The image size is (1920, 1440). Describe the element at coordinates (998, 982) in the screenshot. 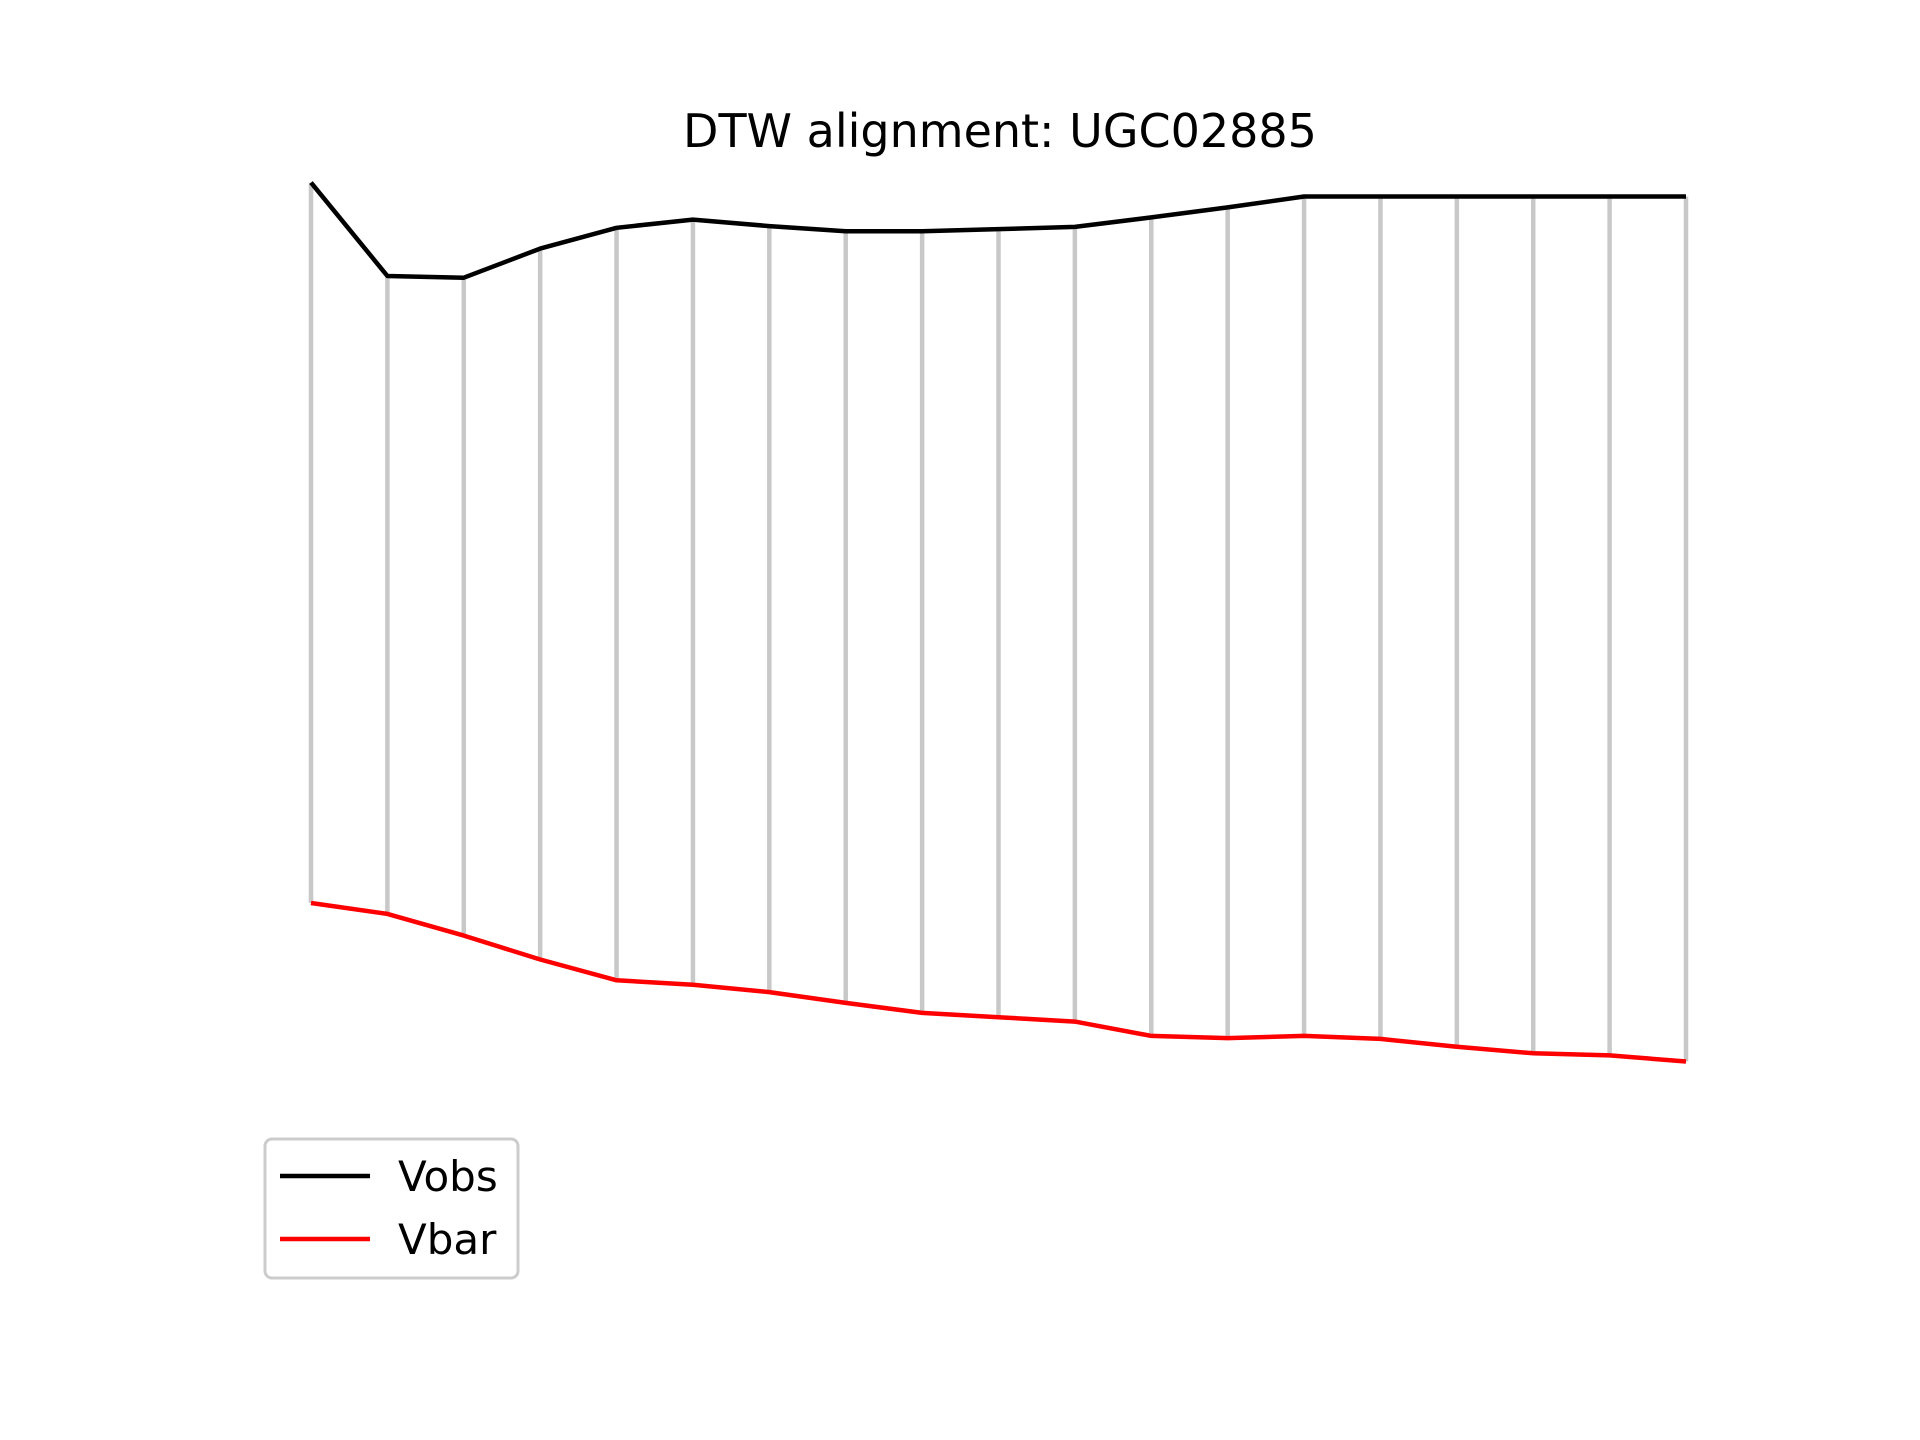

I see `series-line-vbar` at that location.